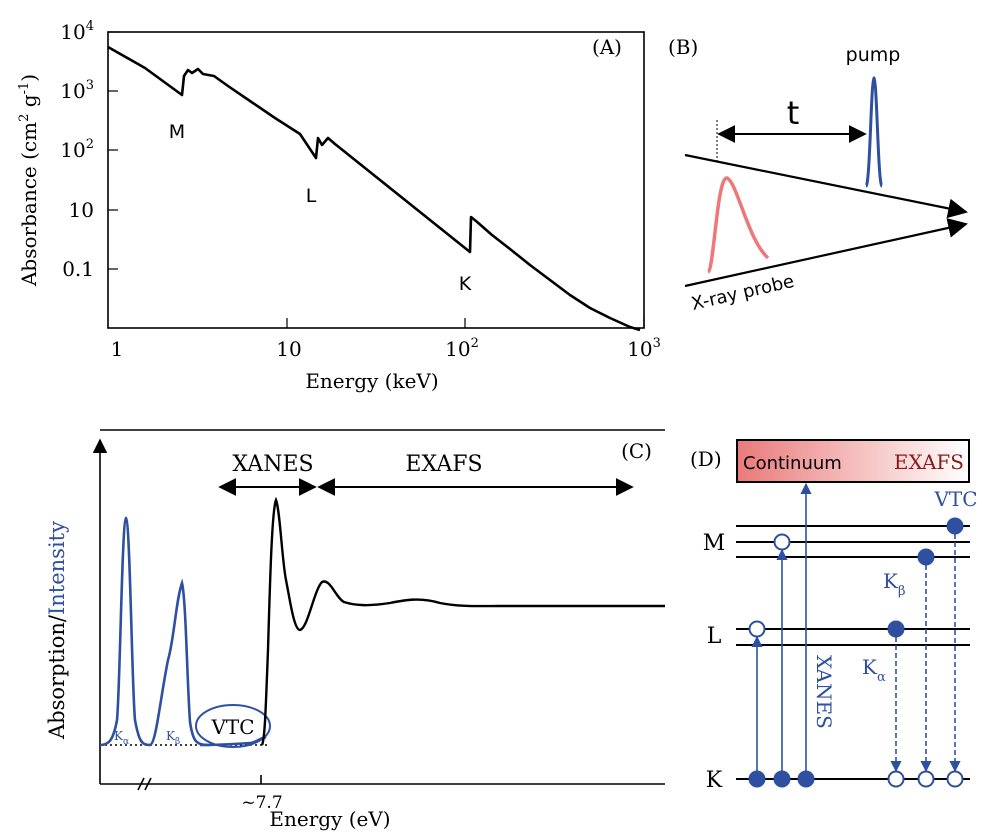 The width and height of the screenshot is (982, 832). I want to click on panel-c-label: (C), so click(636, 451).